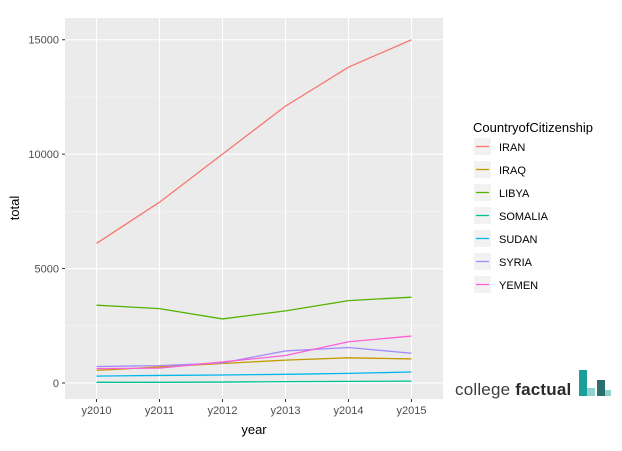 The image size is (622, 451). I want to click on y-tick-label: 5000, so click(47, 270).